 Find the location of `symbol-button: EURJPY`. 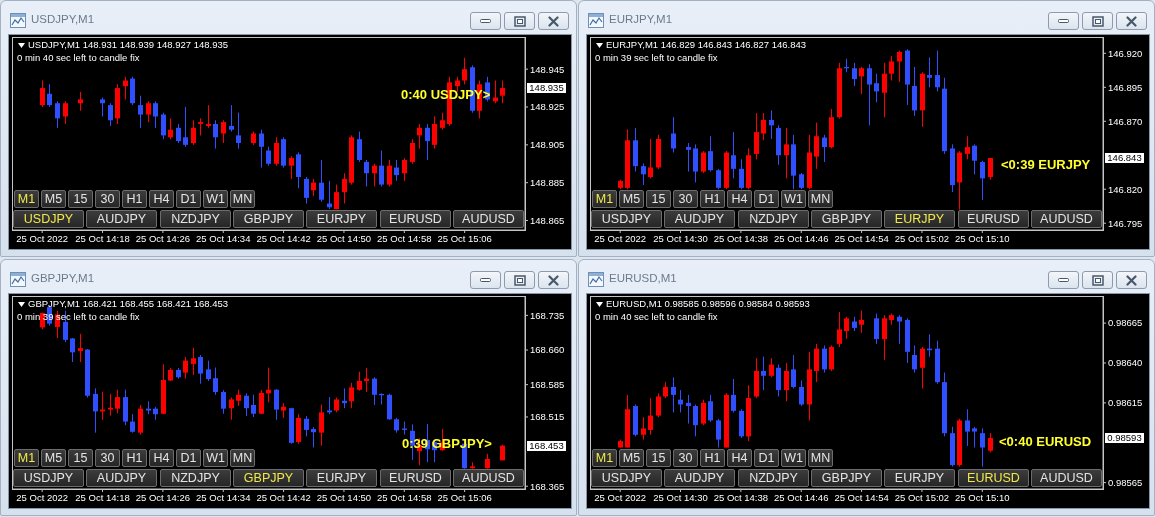

symbol-button: EURJPY is located at coordinates (341, 478).